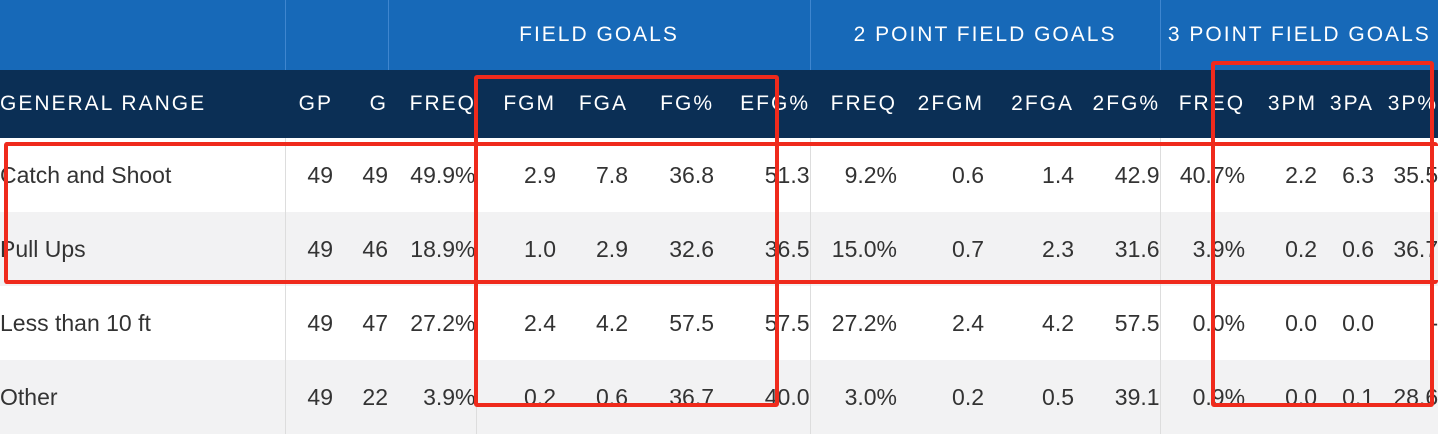 This screenshot has height=434, width=1438. I want to click on cell-3pa: 0.6, so click(1346, 249).